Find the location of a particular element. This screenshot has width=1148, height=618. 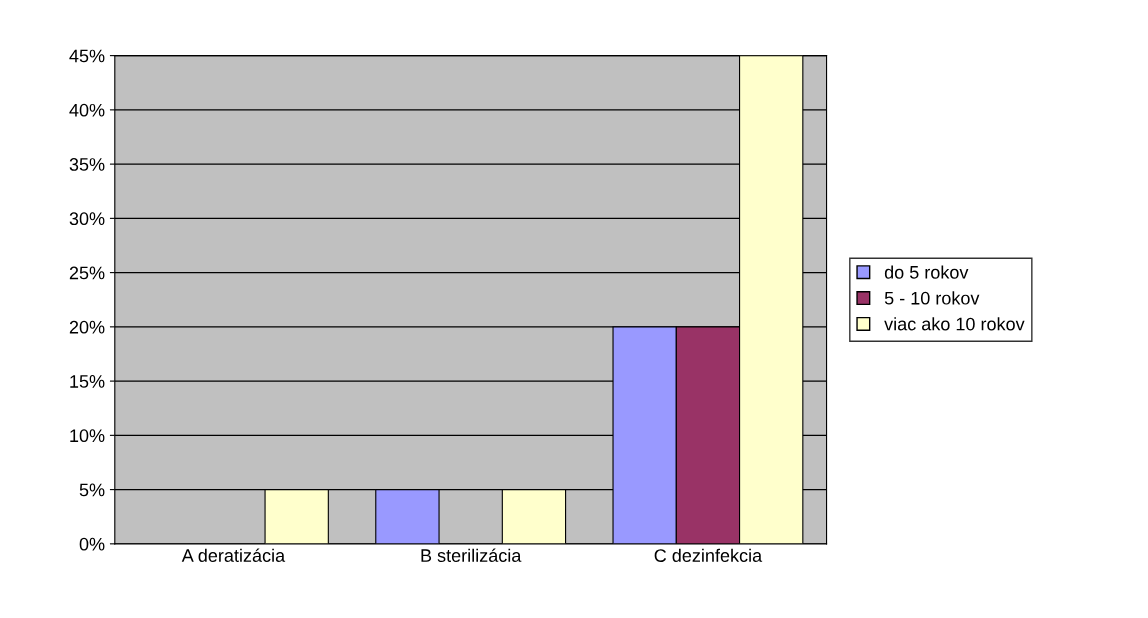

y-tick-label: 20% is located at coordinates (87, 327).